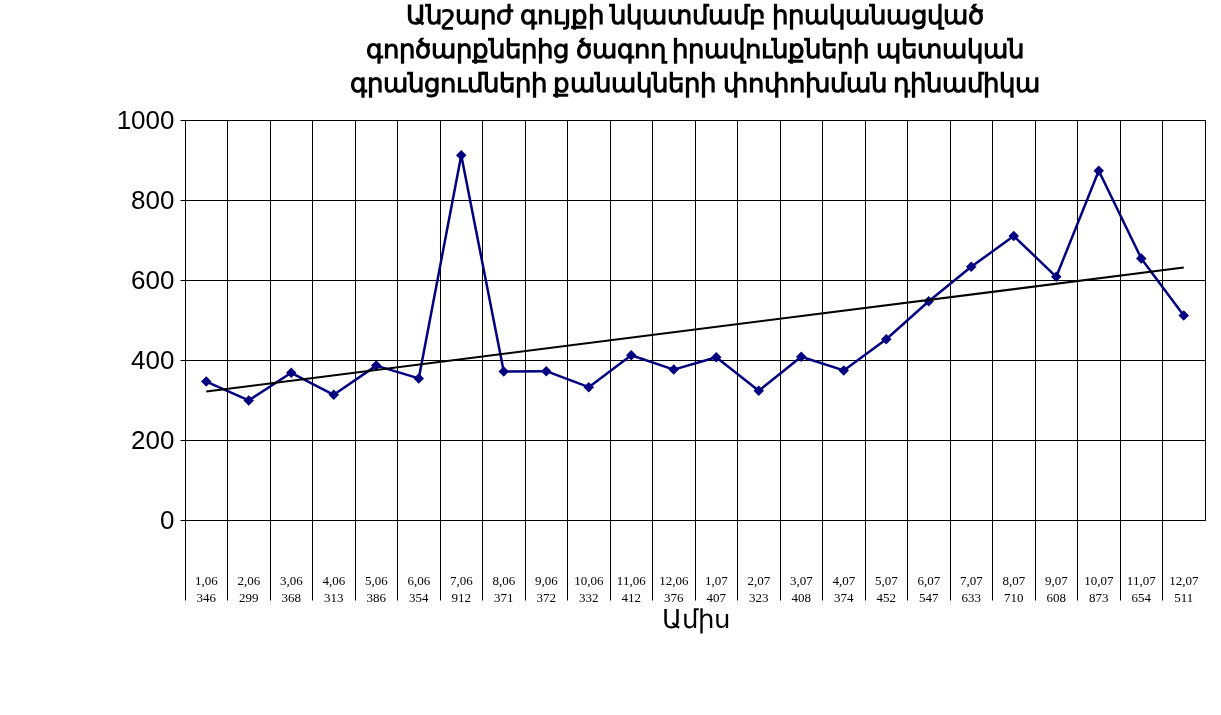  Describe the element at coordinates (153, 359) in the screenshot. I see `y-tick-label: 400` at that location.